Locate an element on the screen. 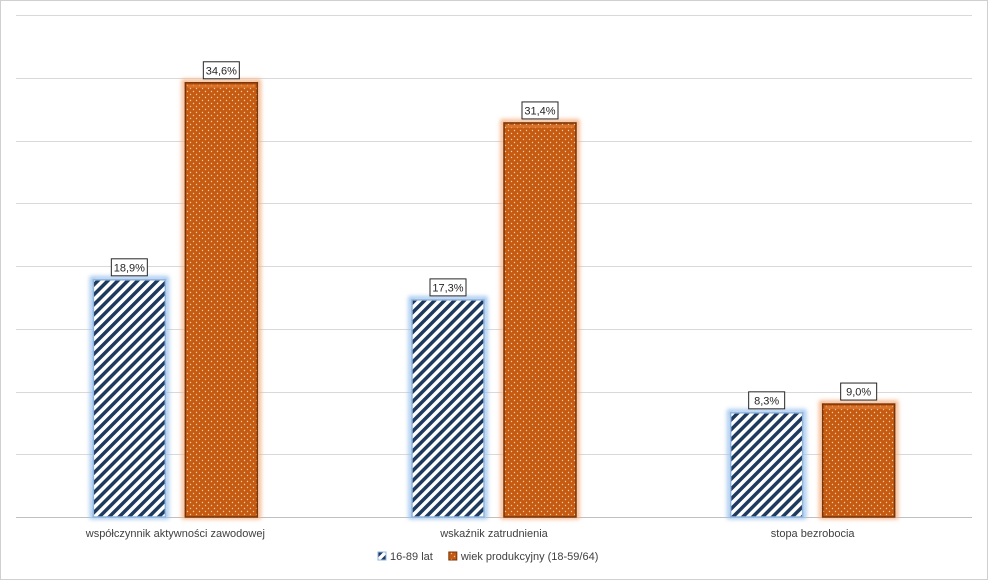 The height and width of the screenshot is (580, 988). data-label: 17,3% is located at coordinates (447, 288).